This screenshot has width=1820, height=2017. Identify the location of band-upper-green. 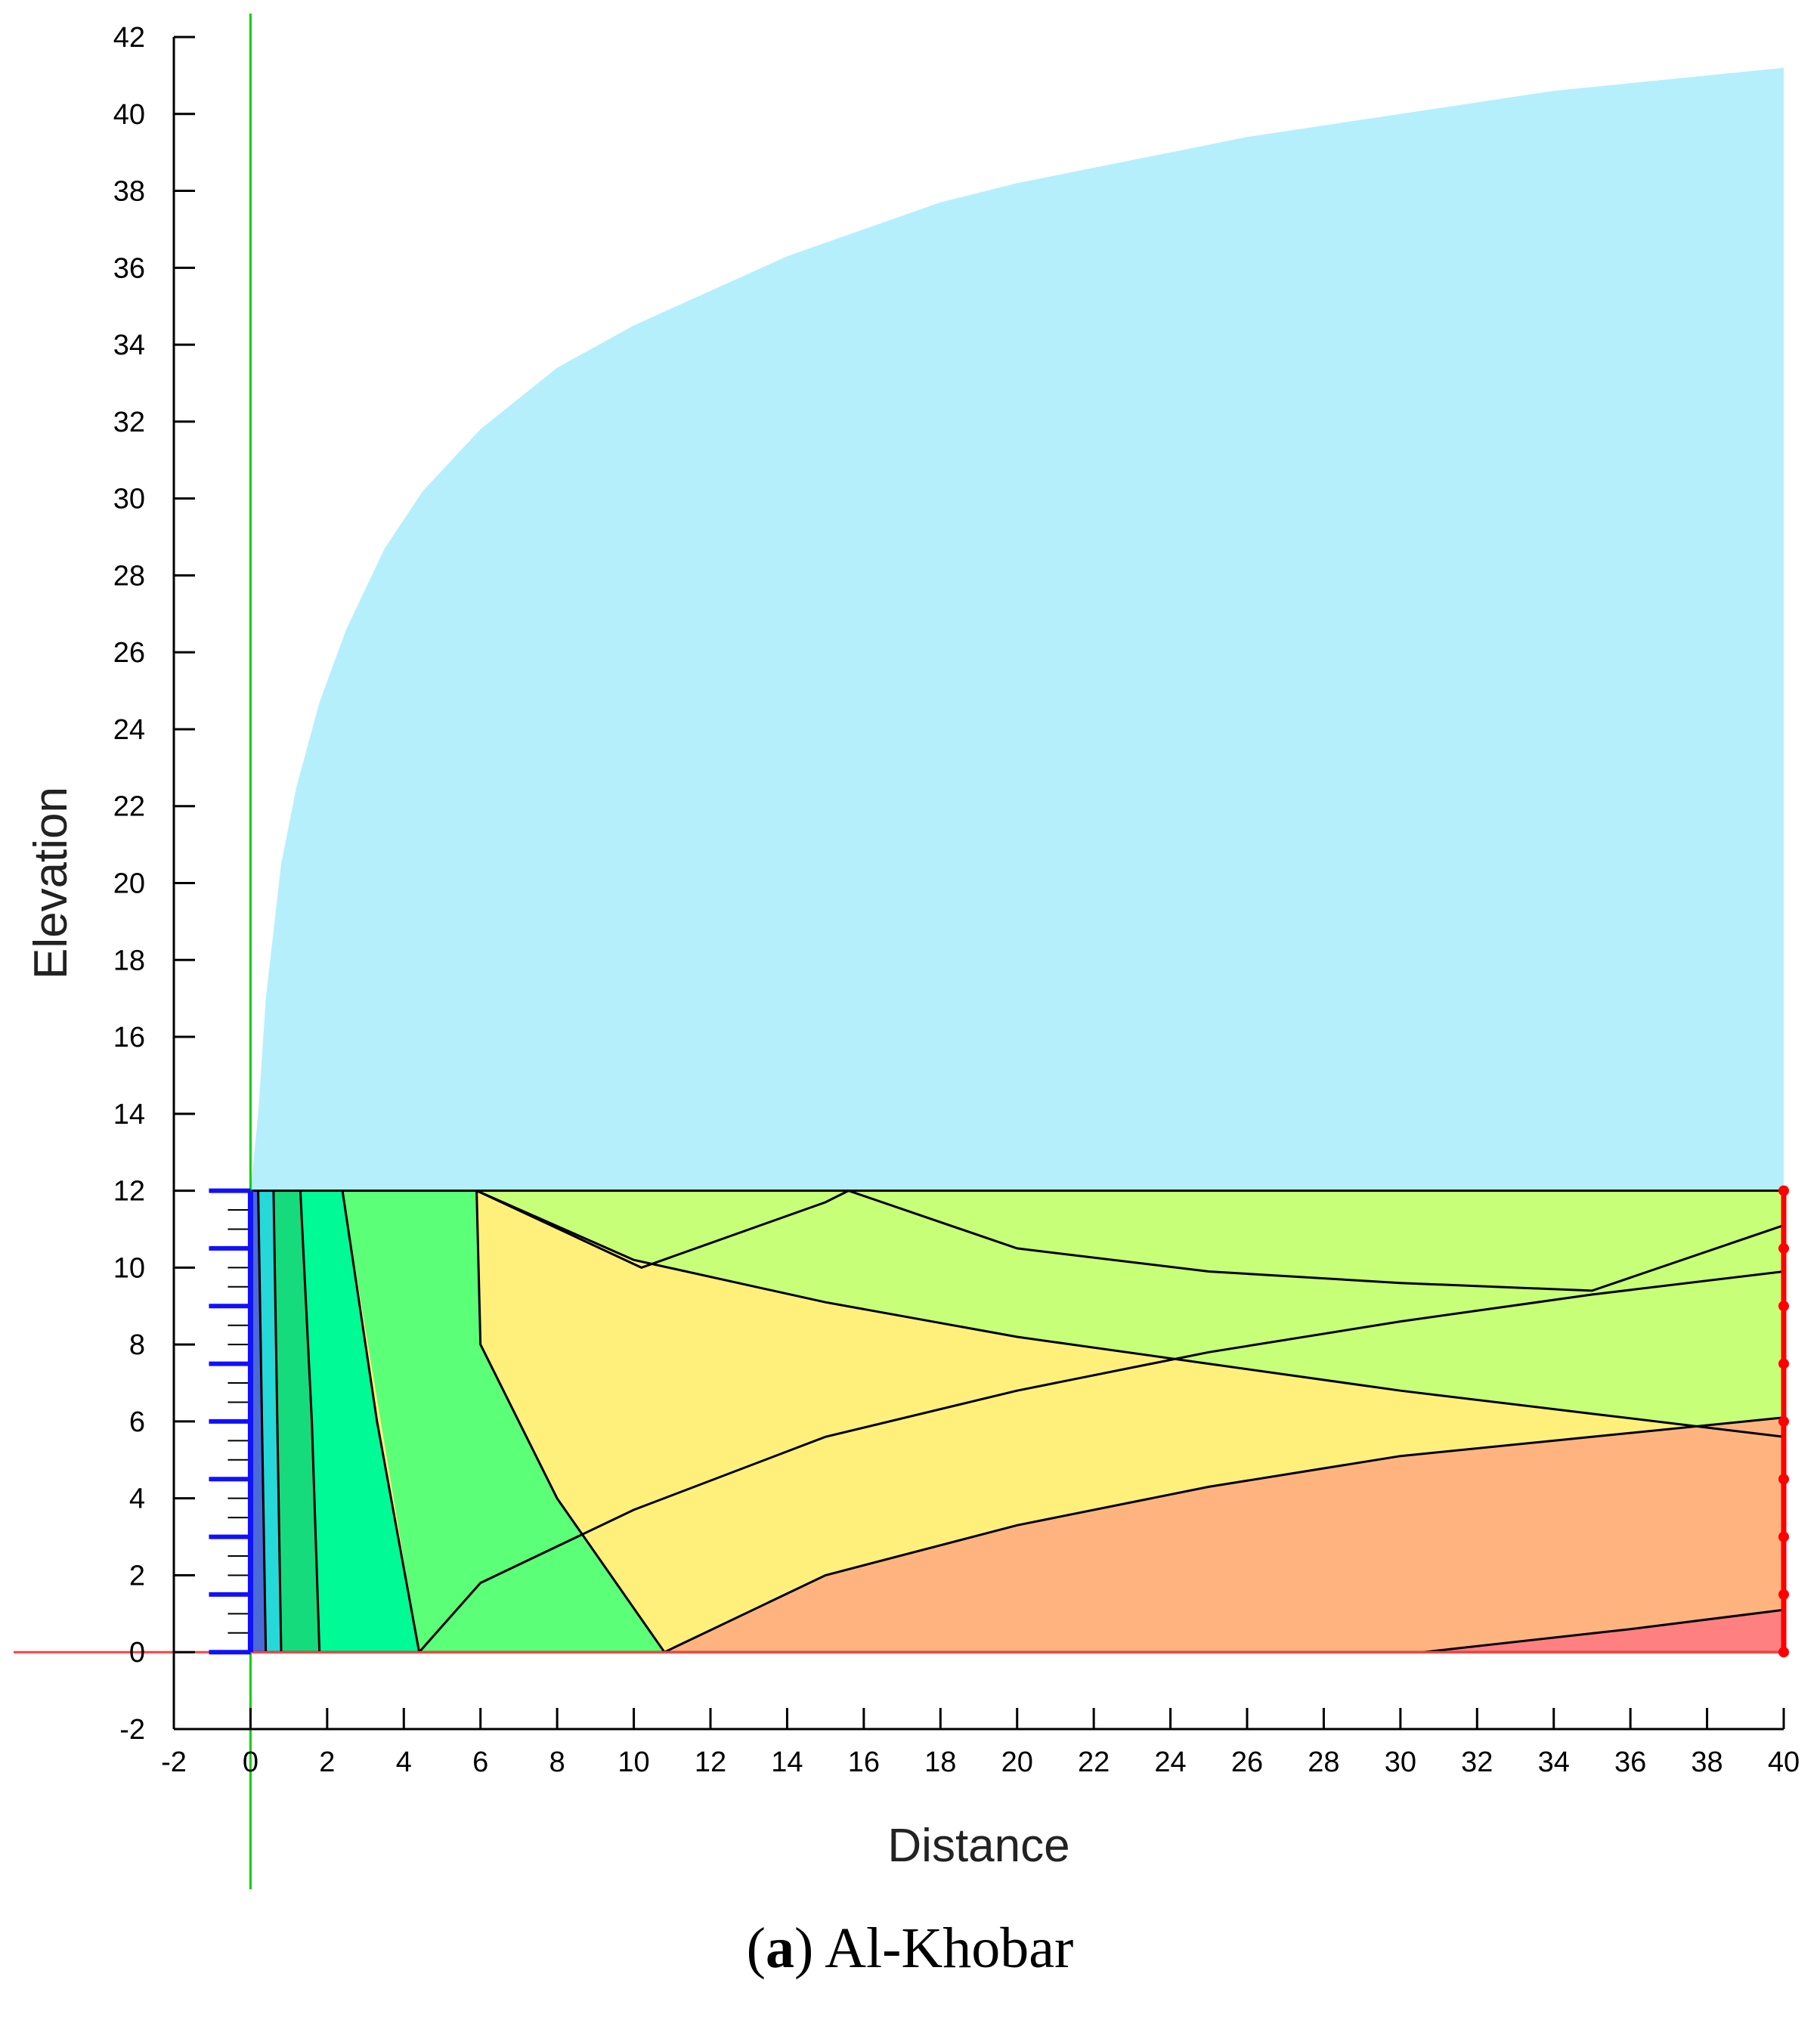
(1130, 1314).